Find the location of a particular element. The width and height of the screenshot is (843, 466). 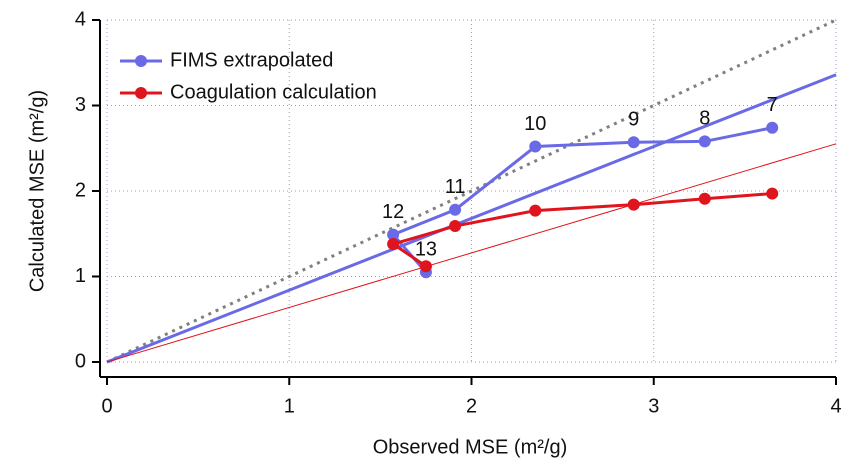

y-axis-label: Calculated MSE (m²/g) is located at coordinates (37, 191).